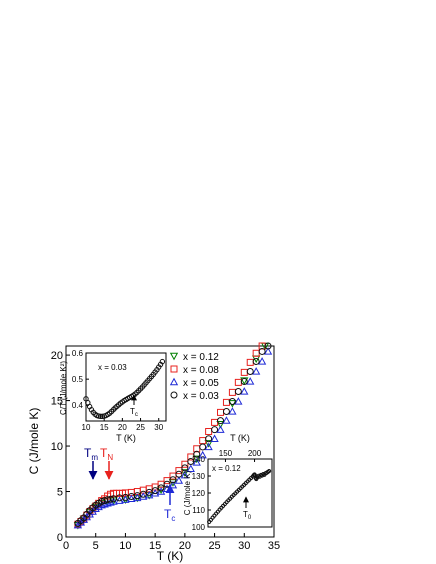  What do you see at coordinates (66, 546) in the screenshot?
I see `x-tick-label: 0` at bounding box center [66, 546].